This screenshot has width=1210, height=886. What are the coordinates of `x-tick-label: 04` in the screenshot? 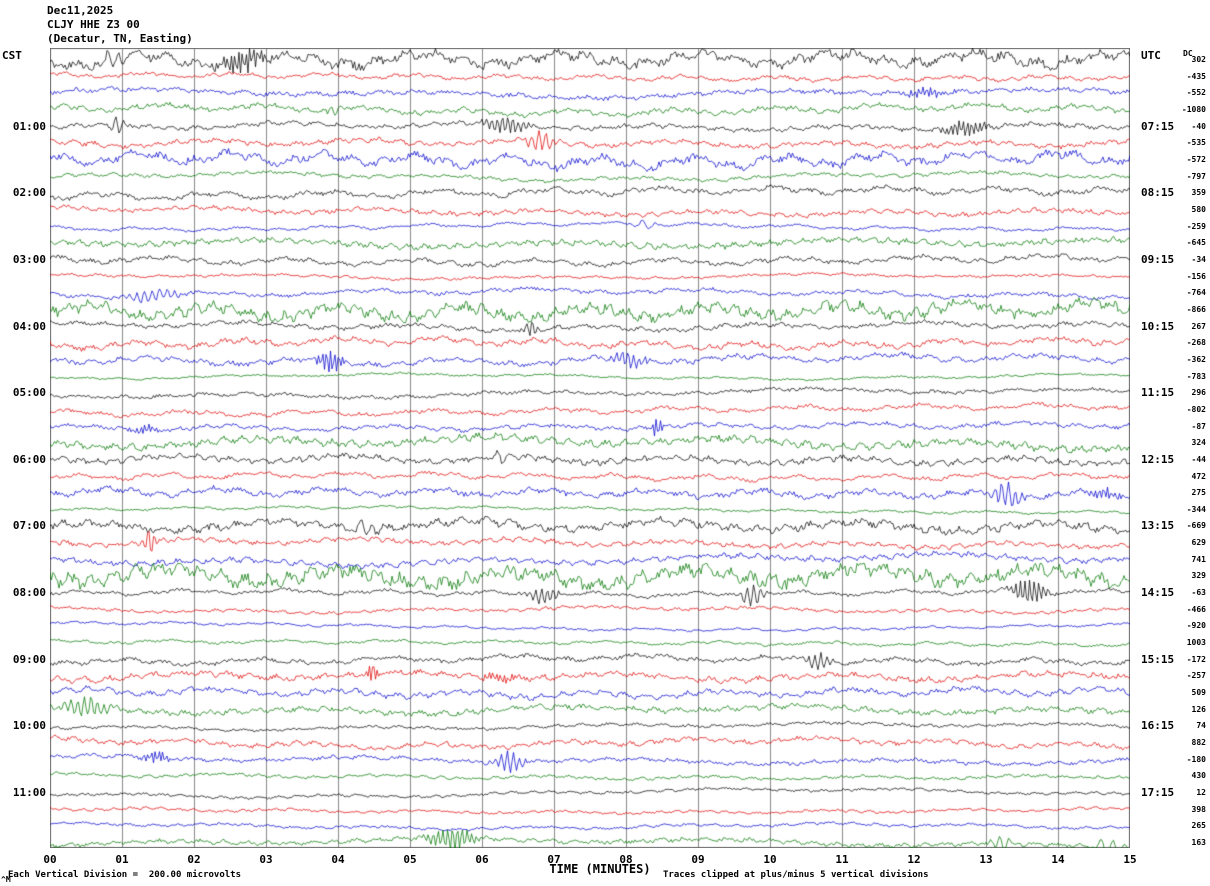 It's located at (338, 859).